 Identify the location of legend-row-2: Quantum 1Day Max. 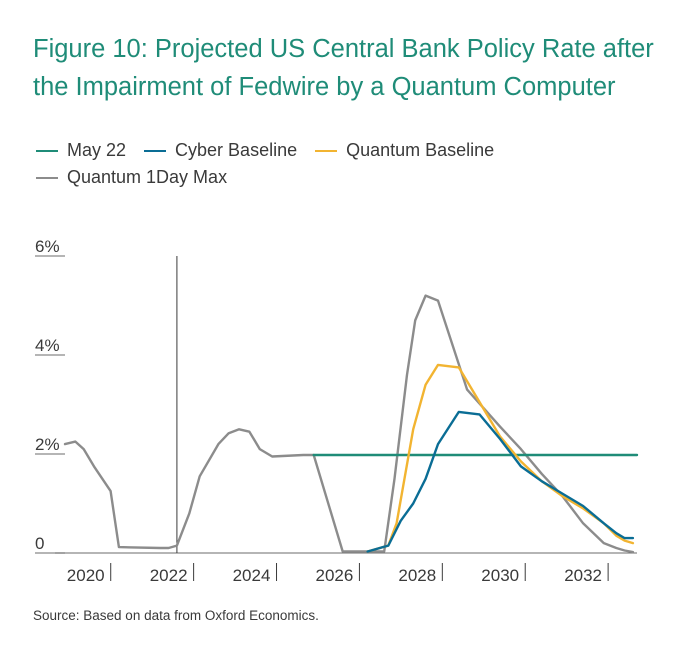
(336, 177).